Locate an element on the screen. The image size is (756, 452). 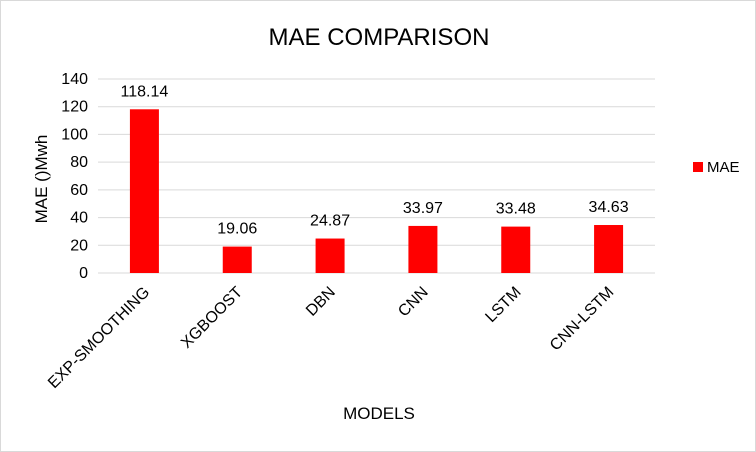
chart-title: MAE COMPARISON is located at coordinates (379, 37).